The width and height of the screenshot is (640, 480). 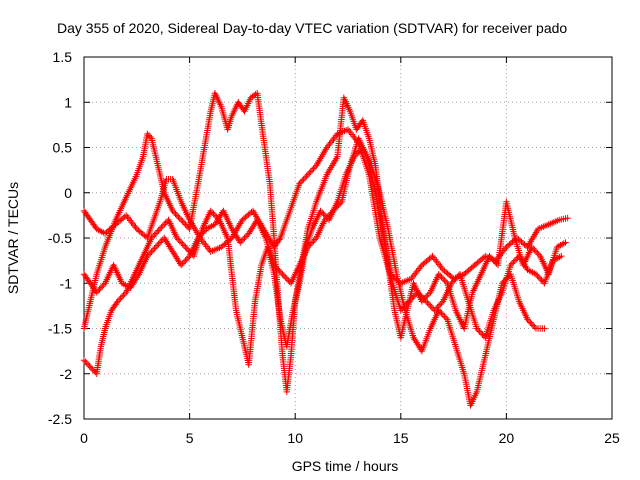 I want to click on y-tick-label: -2.5, so click(x=60, y=419).